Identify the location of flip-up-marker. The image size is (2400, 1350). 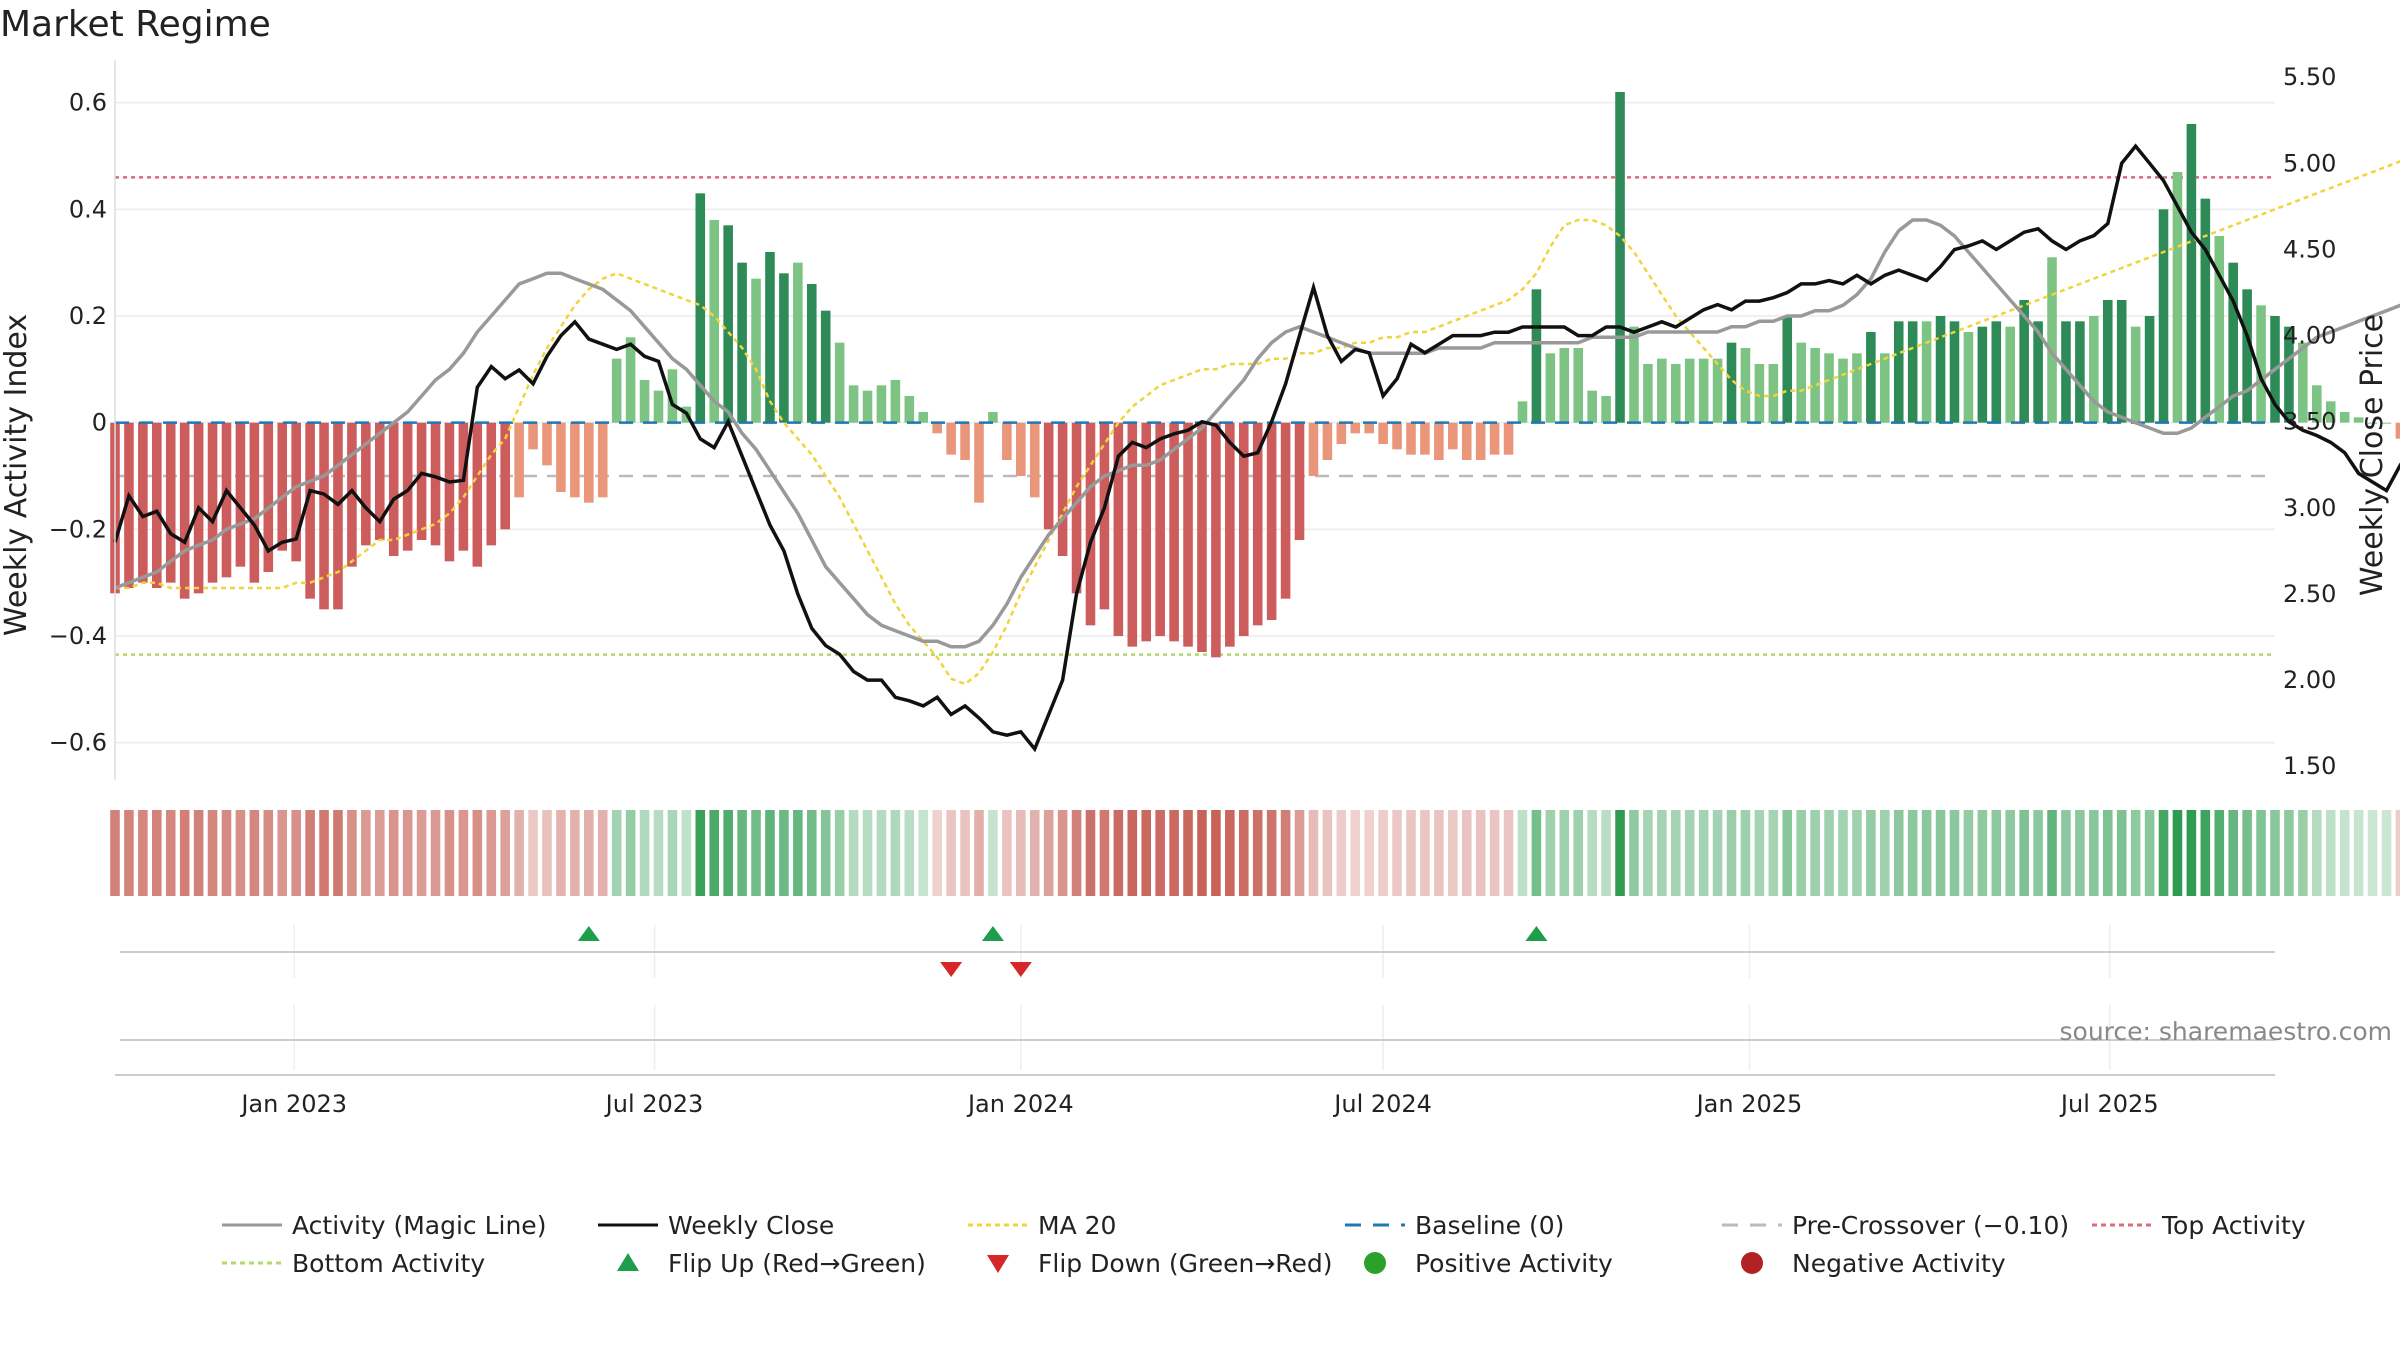
(1536, 933).